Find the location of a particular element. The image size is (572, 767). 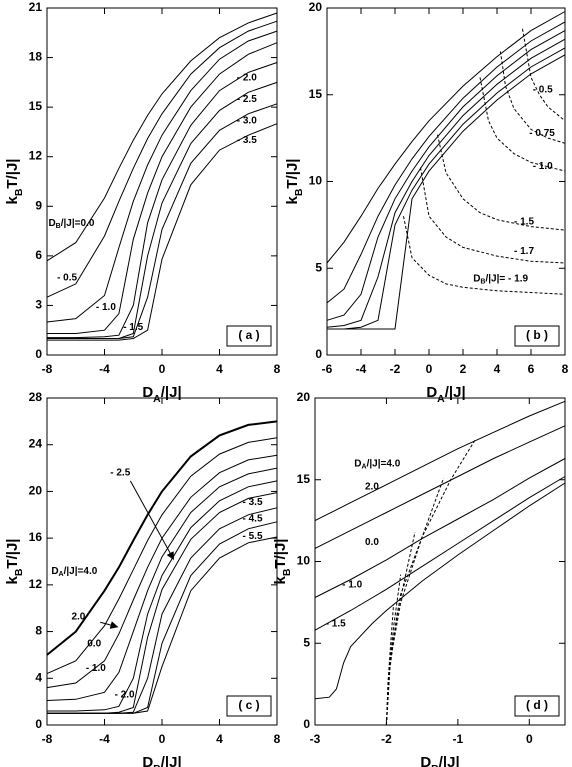

curve-label: - 5.5 is located at coordinates (253, 535).